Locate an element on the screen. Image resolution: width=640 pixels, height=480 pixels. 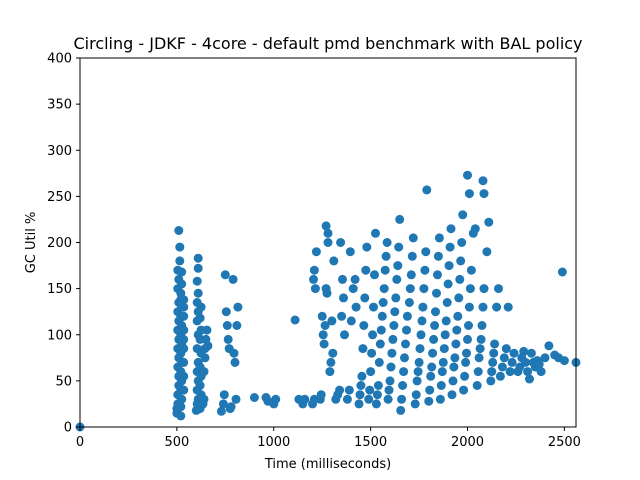
x-axis-ticks: 0 500 1000 1500 2000 2500 is located at coordinates (328, 438).